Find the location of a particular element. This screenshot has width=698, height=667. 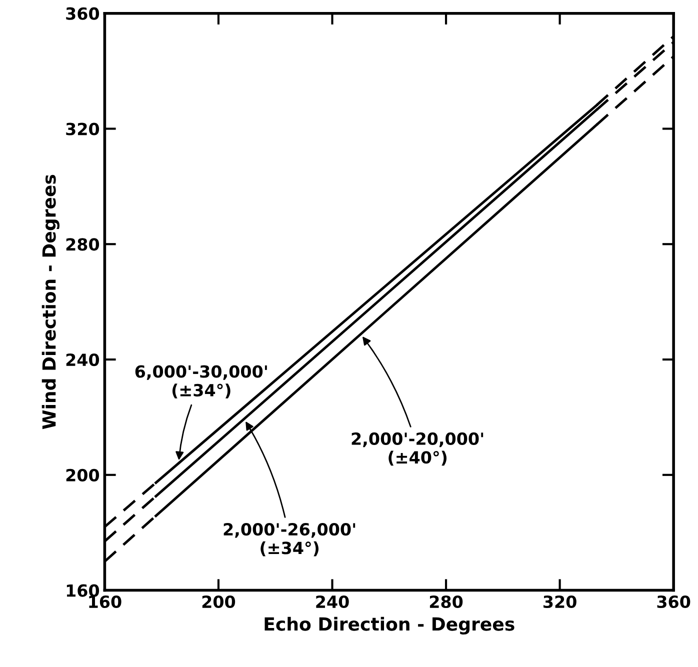

x-tick-label: 240 is located at coordinates (332, 601).